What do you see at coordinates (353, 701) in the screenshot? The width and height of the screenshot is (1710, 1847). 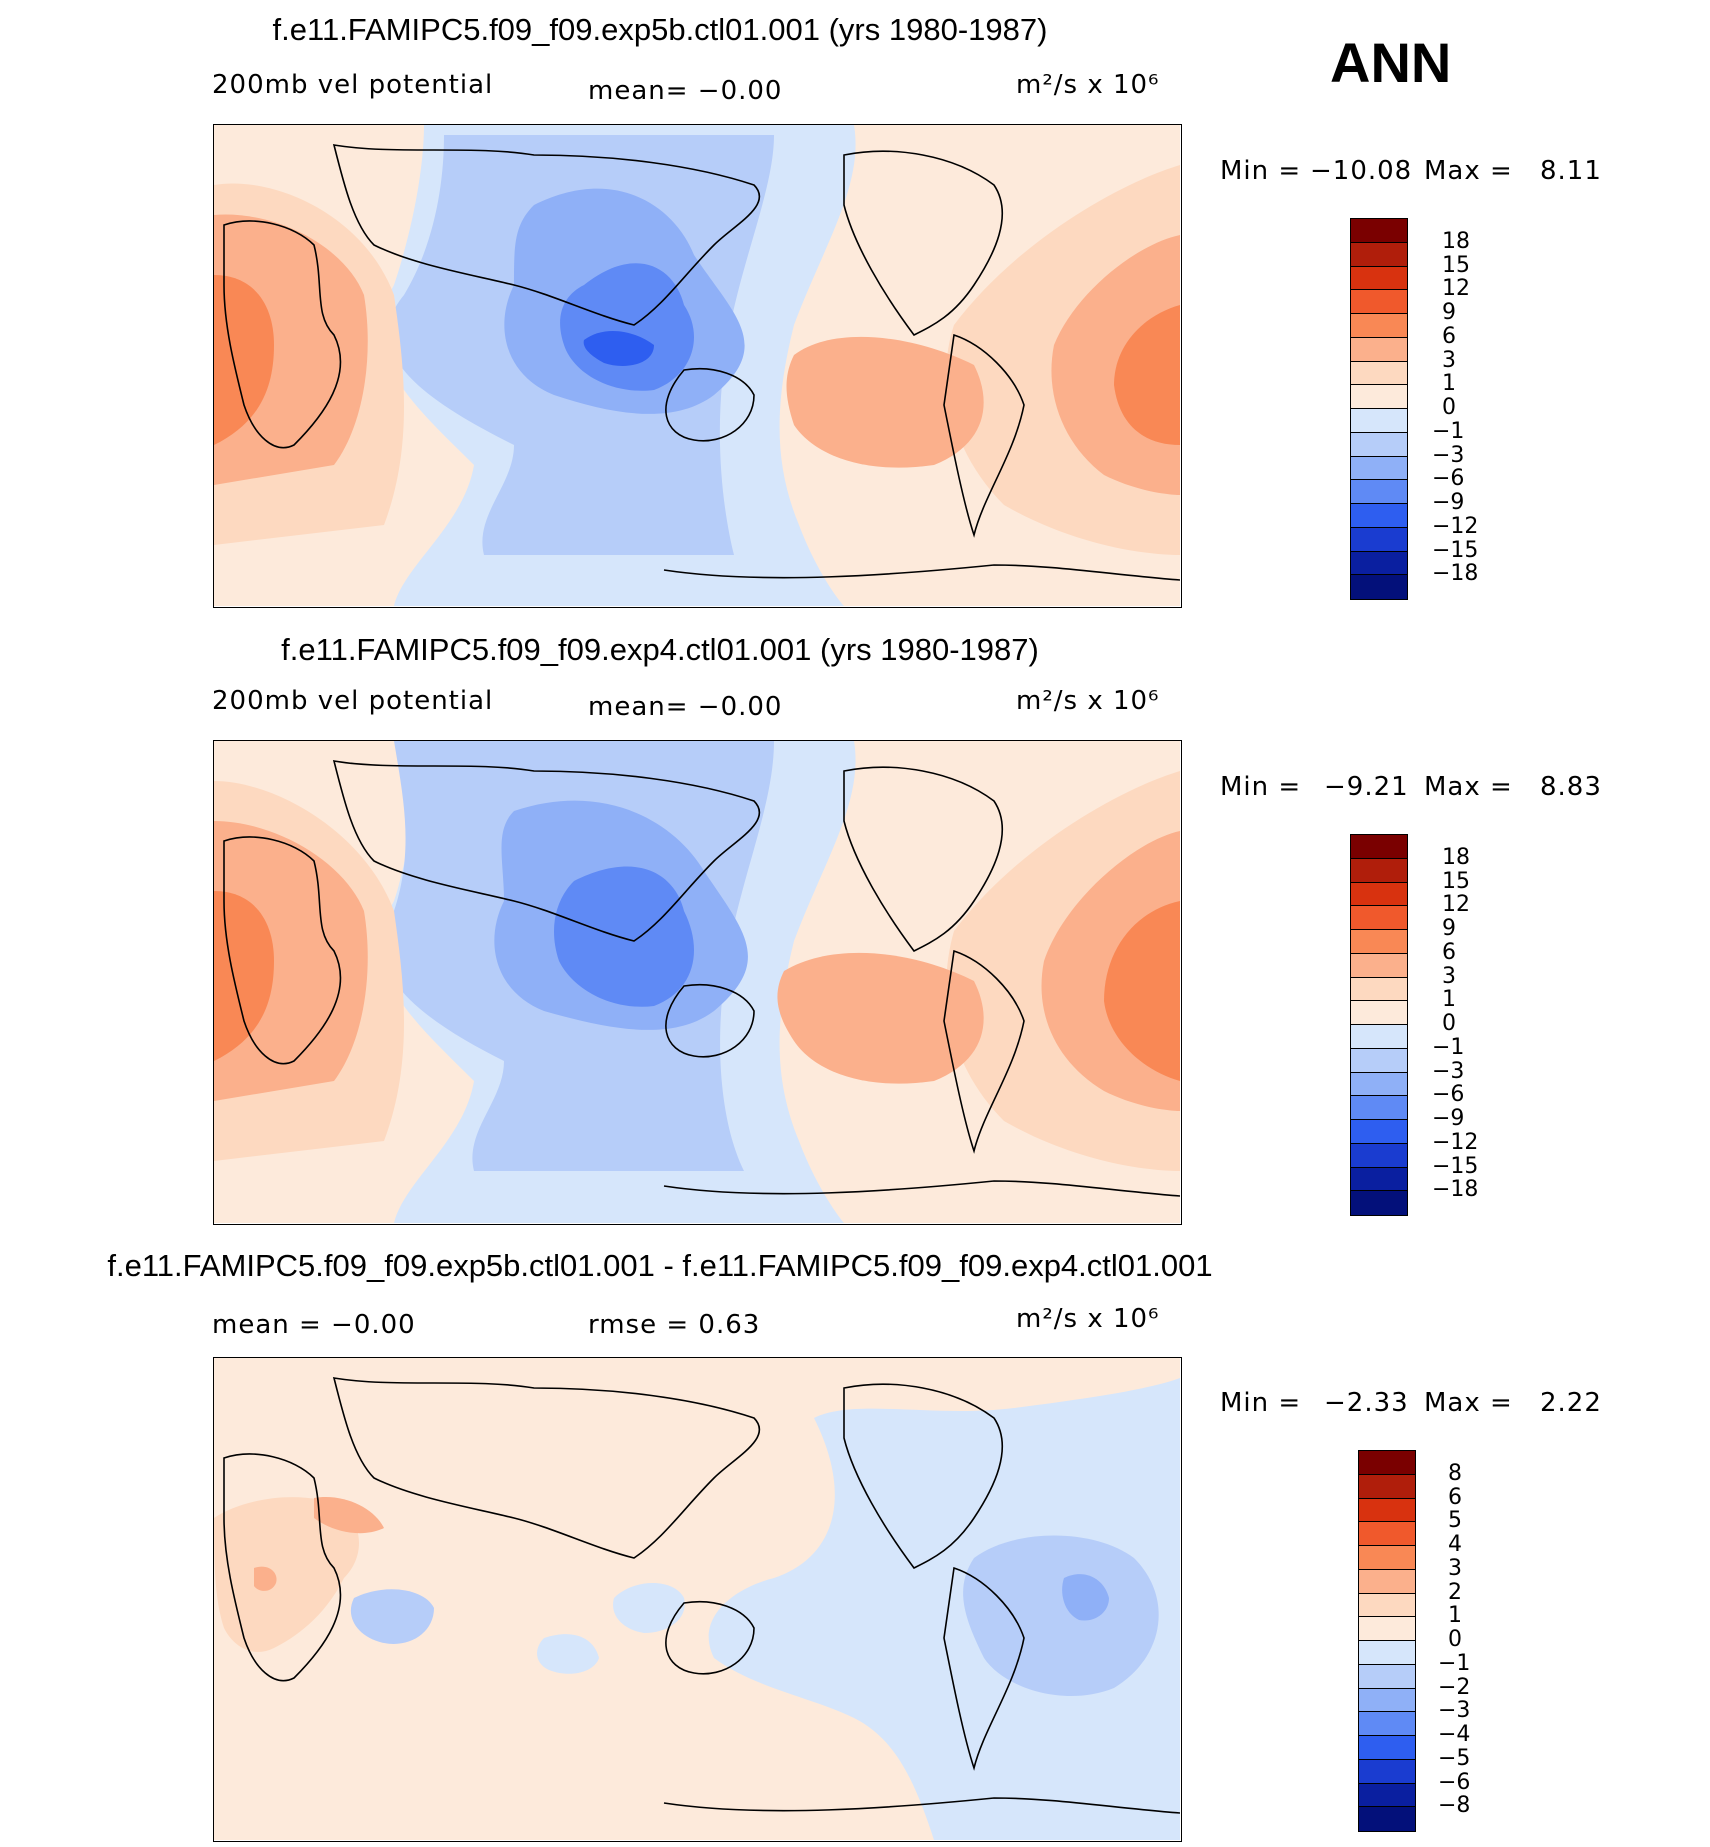 I see `panel-2-variable-label: 200mb vel potential` at bounding box center [353, 701].